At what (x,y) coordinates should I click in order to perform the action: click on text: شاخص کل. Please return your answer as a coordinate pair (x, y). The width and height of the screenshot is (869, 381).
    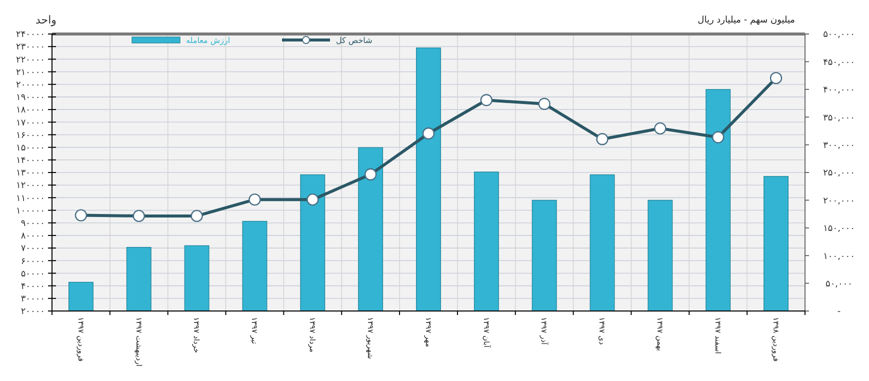
    Looking at the image, I should click on (354, 40).